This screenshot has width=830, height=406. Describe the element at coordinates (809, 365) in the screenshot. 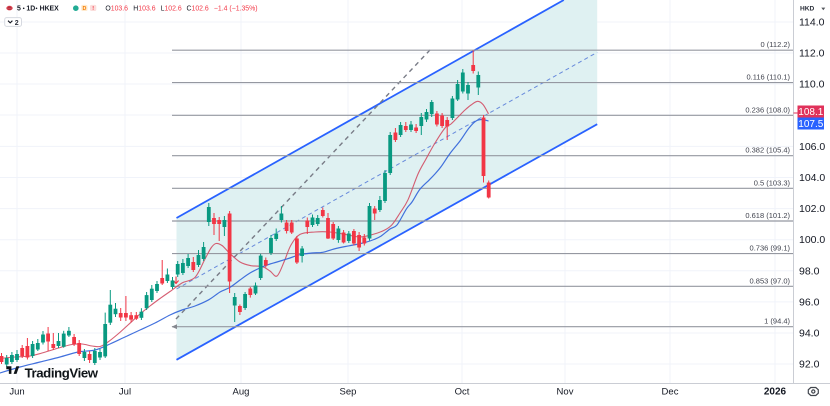

I see `svg-text: 92.0` at that location.